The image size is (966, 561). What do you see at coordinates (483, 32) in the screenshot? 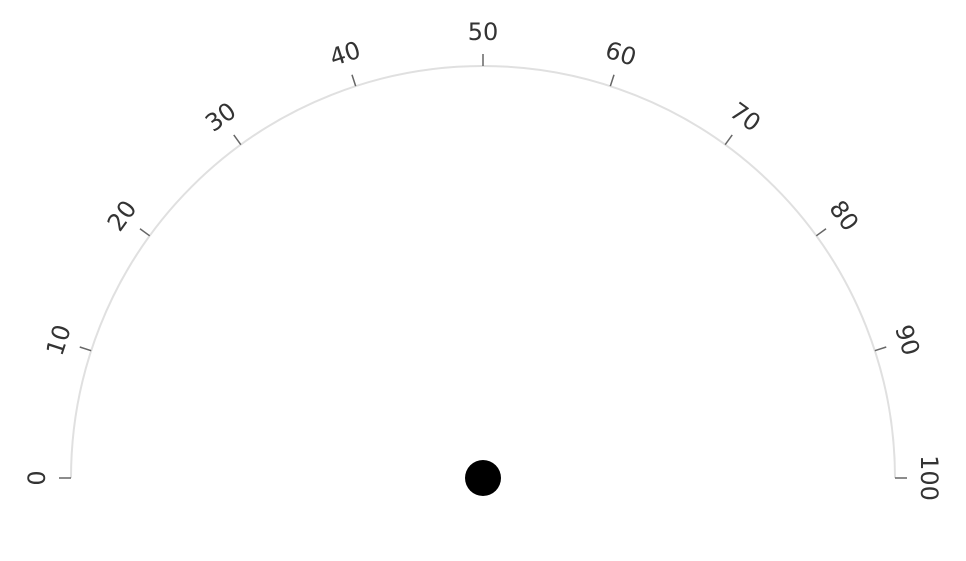
I see `gauge-tick-label-50: 50` at bounding box center [483, 32].